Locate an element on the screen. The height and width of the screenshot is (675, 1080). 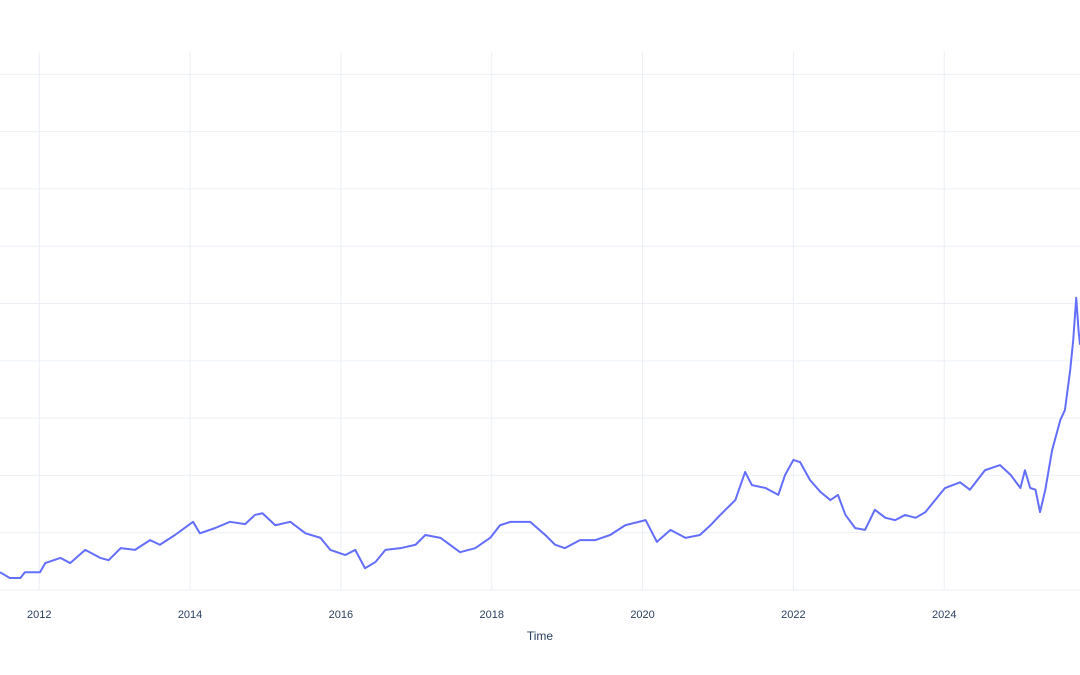
x-tick-label: 2022 is located at coordinates (793, 615).